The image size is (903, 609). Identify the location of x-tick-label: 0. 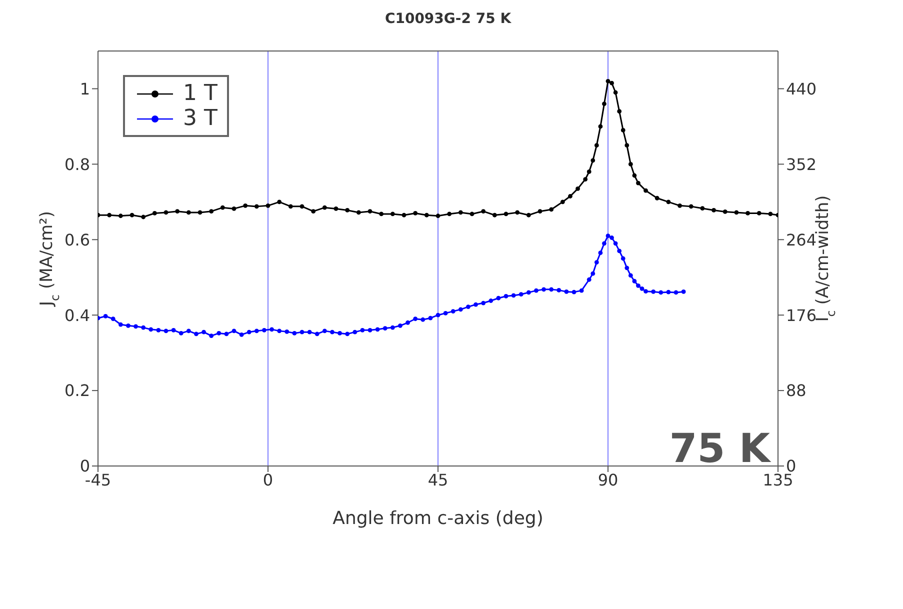
(268, 480).